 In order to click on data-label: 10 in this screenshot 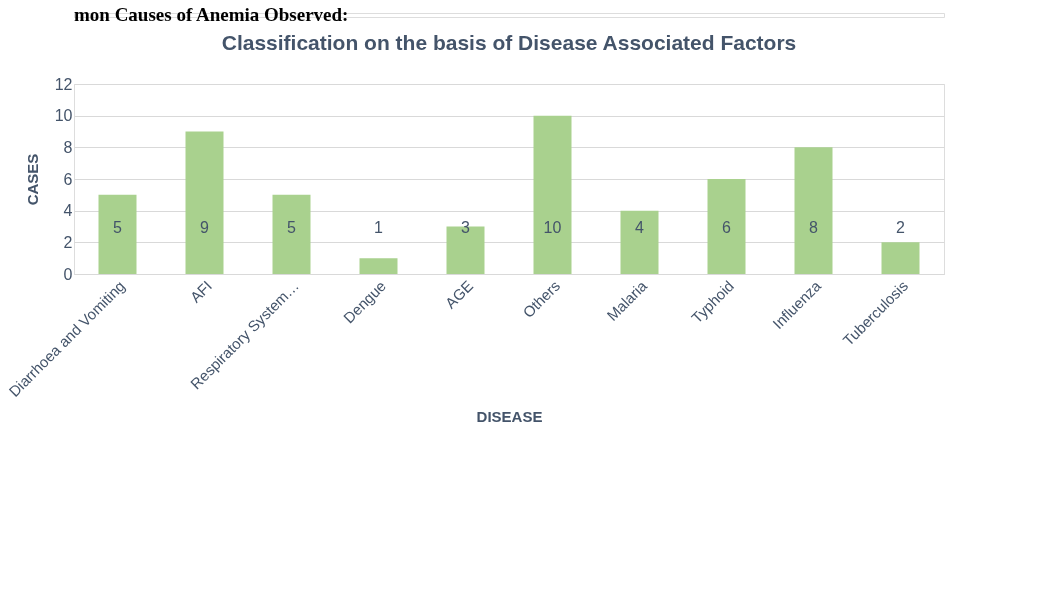, I will do `click(552, 227)`.